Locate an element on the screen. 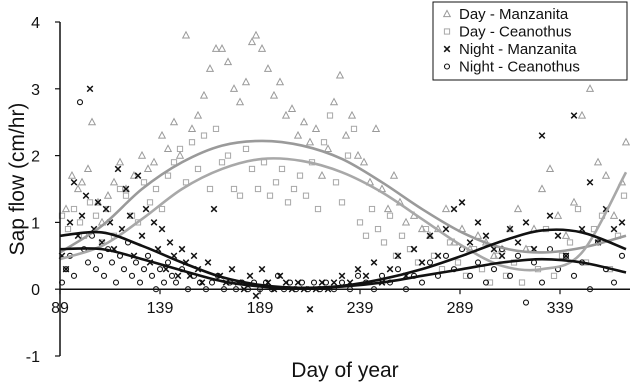 Image resolution: width=630 pixels, height=383 pixels. y-ticks: -1 0 1 2 3 4 is located at coordinates (43, 190).